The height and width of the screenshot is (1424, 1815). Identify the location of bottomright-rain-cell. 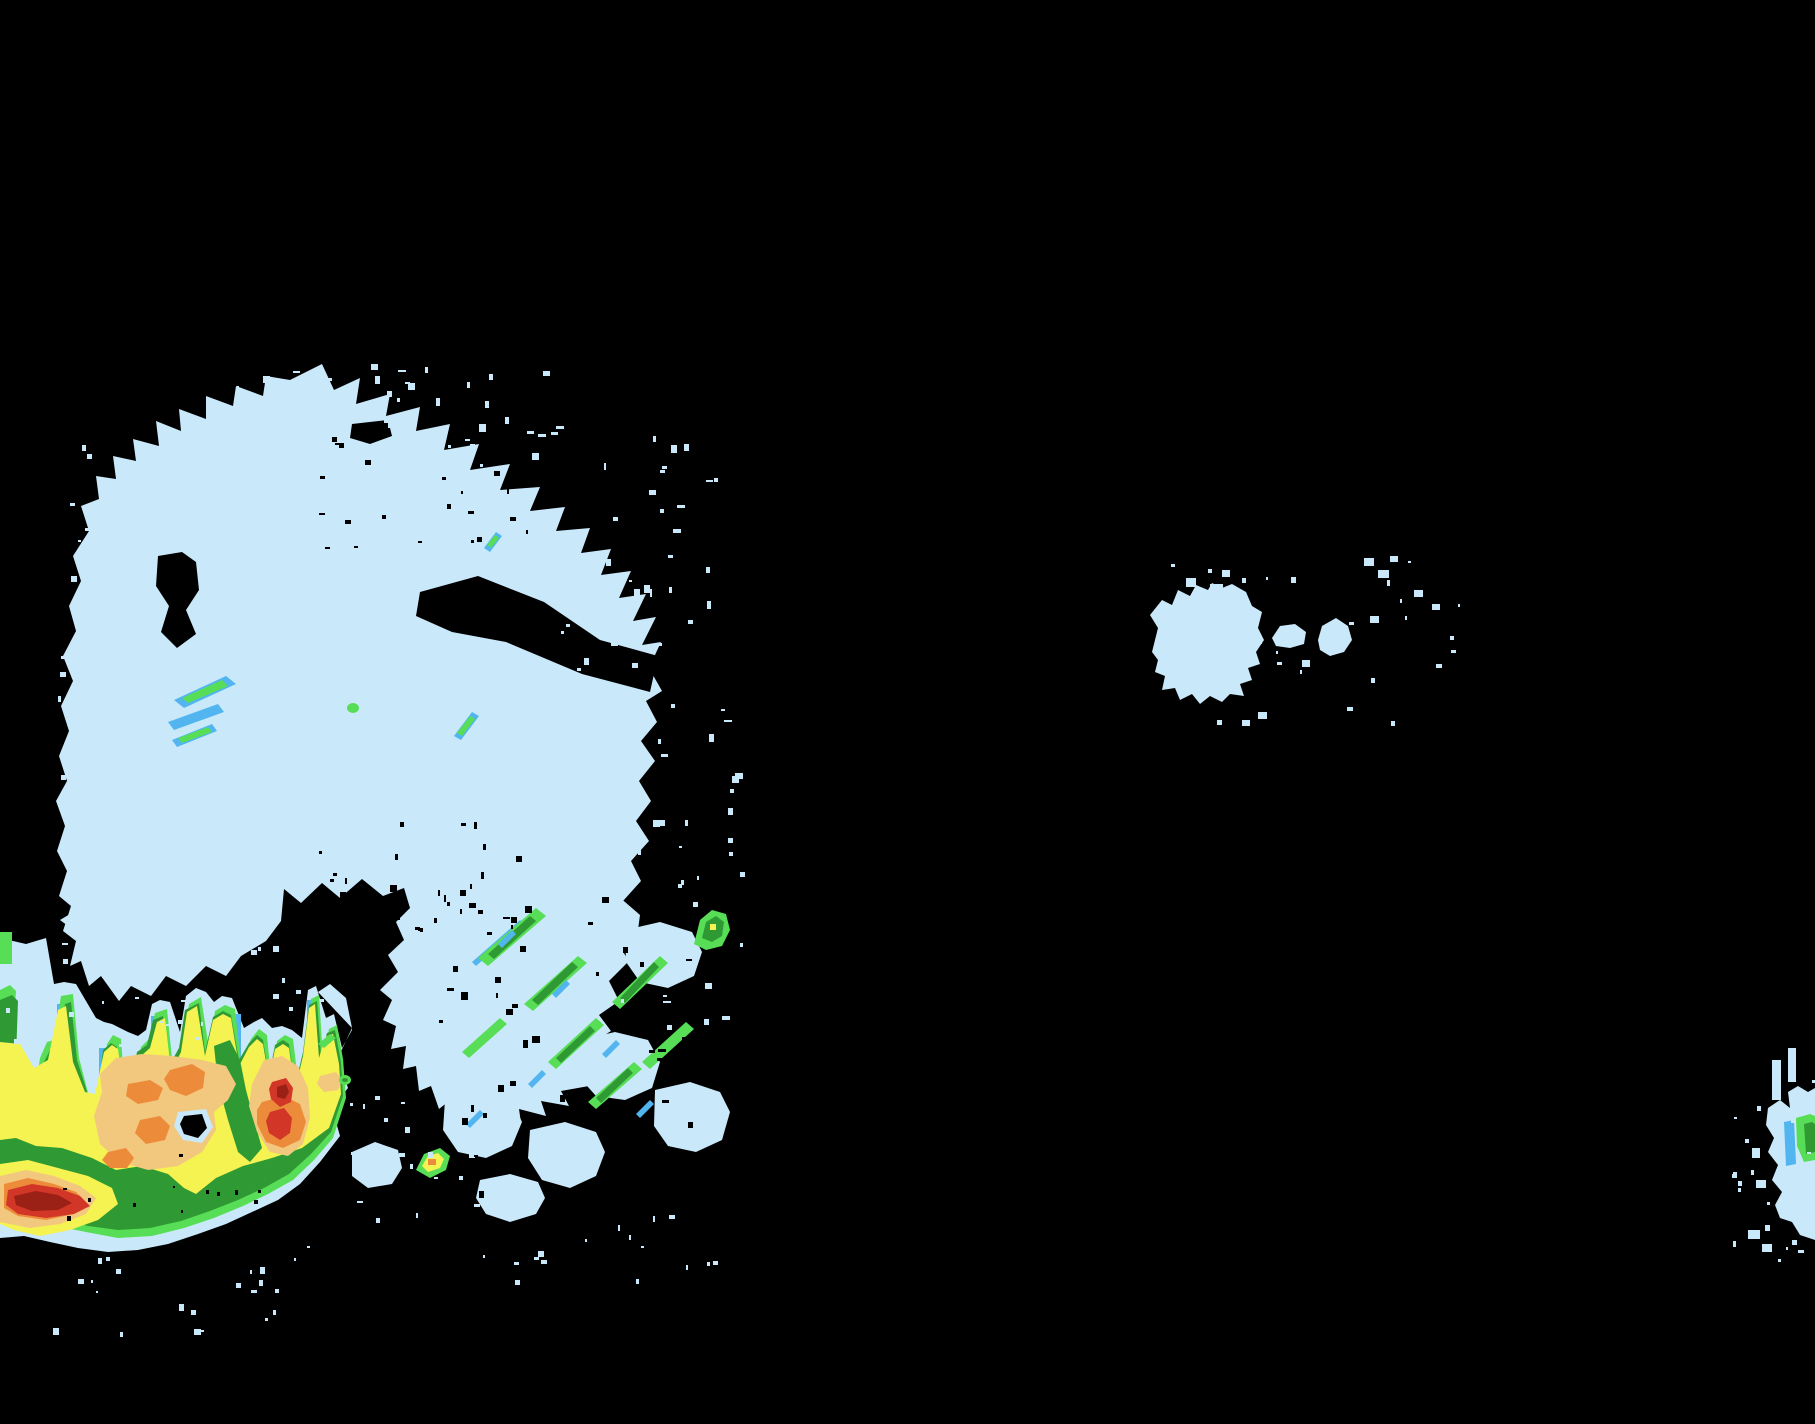
(1781, 1150).